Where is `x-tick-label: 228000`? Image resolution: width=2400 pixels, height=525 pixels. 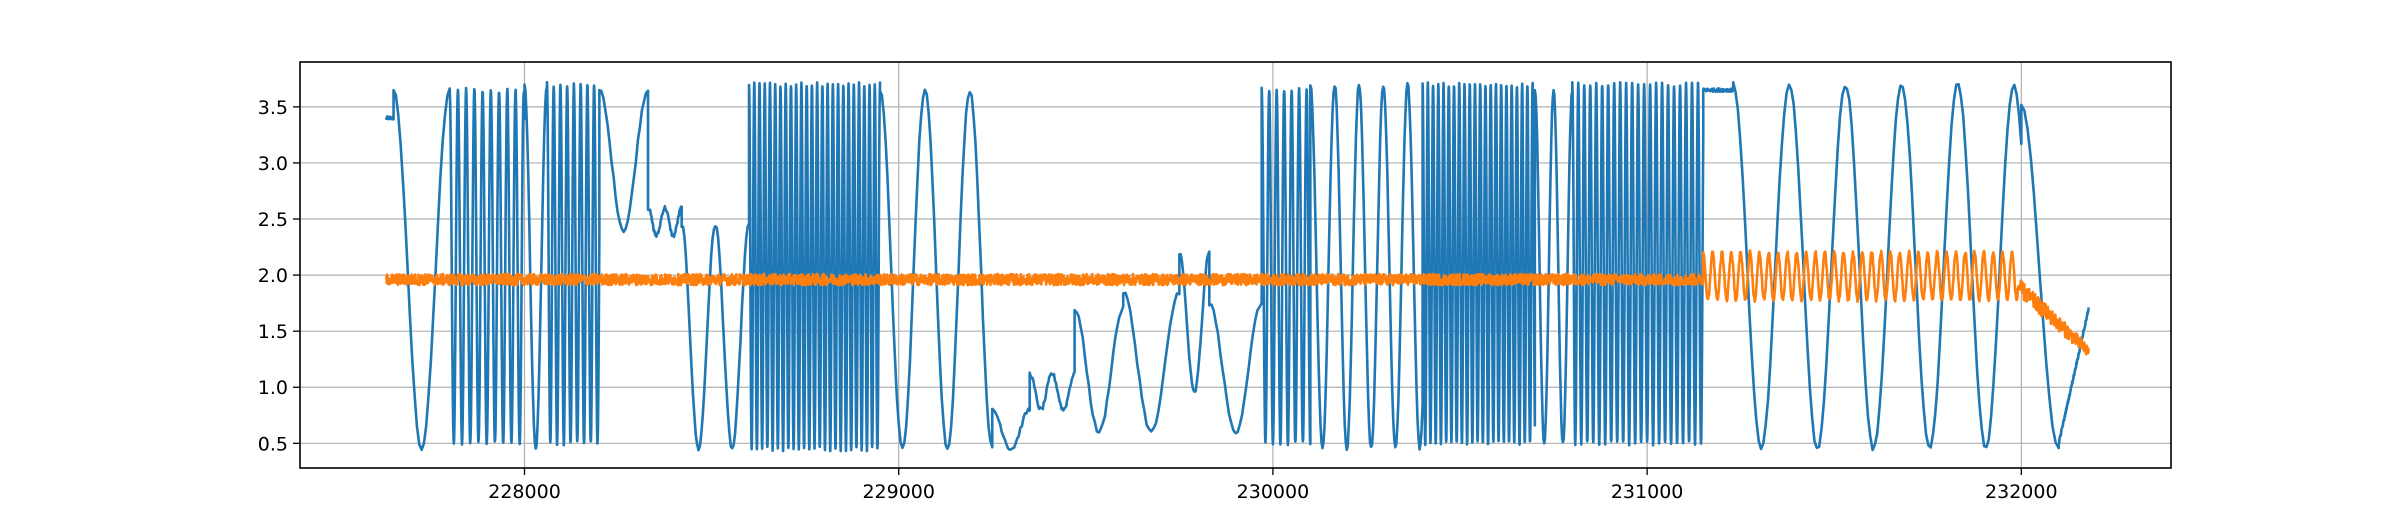 x-tick-label: 228000 is located at coordinates (524, 492).